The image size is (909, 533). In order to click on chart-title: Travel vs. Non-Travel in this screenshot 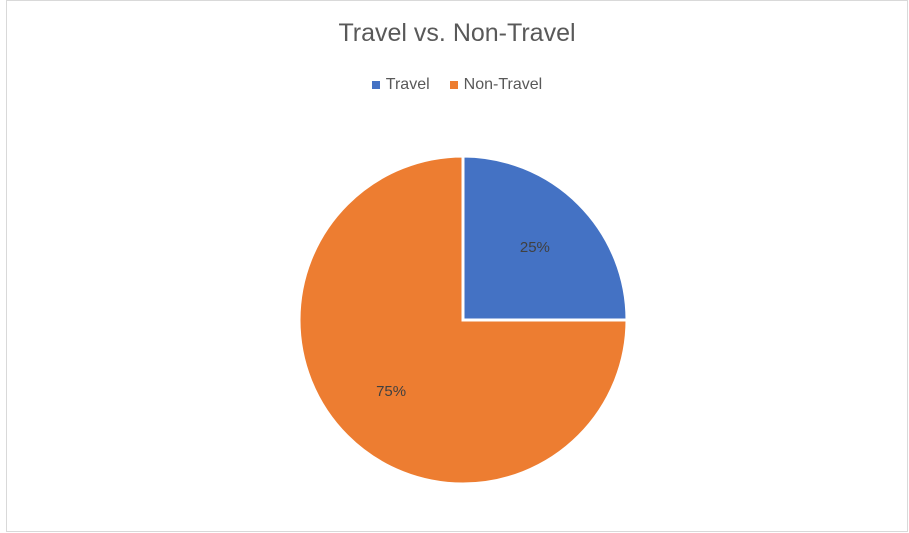, I will do `click(457, 33)`.